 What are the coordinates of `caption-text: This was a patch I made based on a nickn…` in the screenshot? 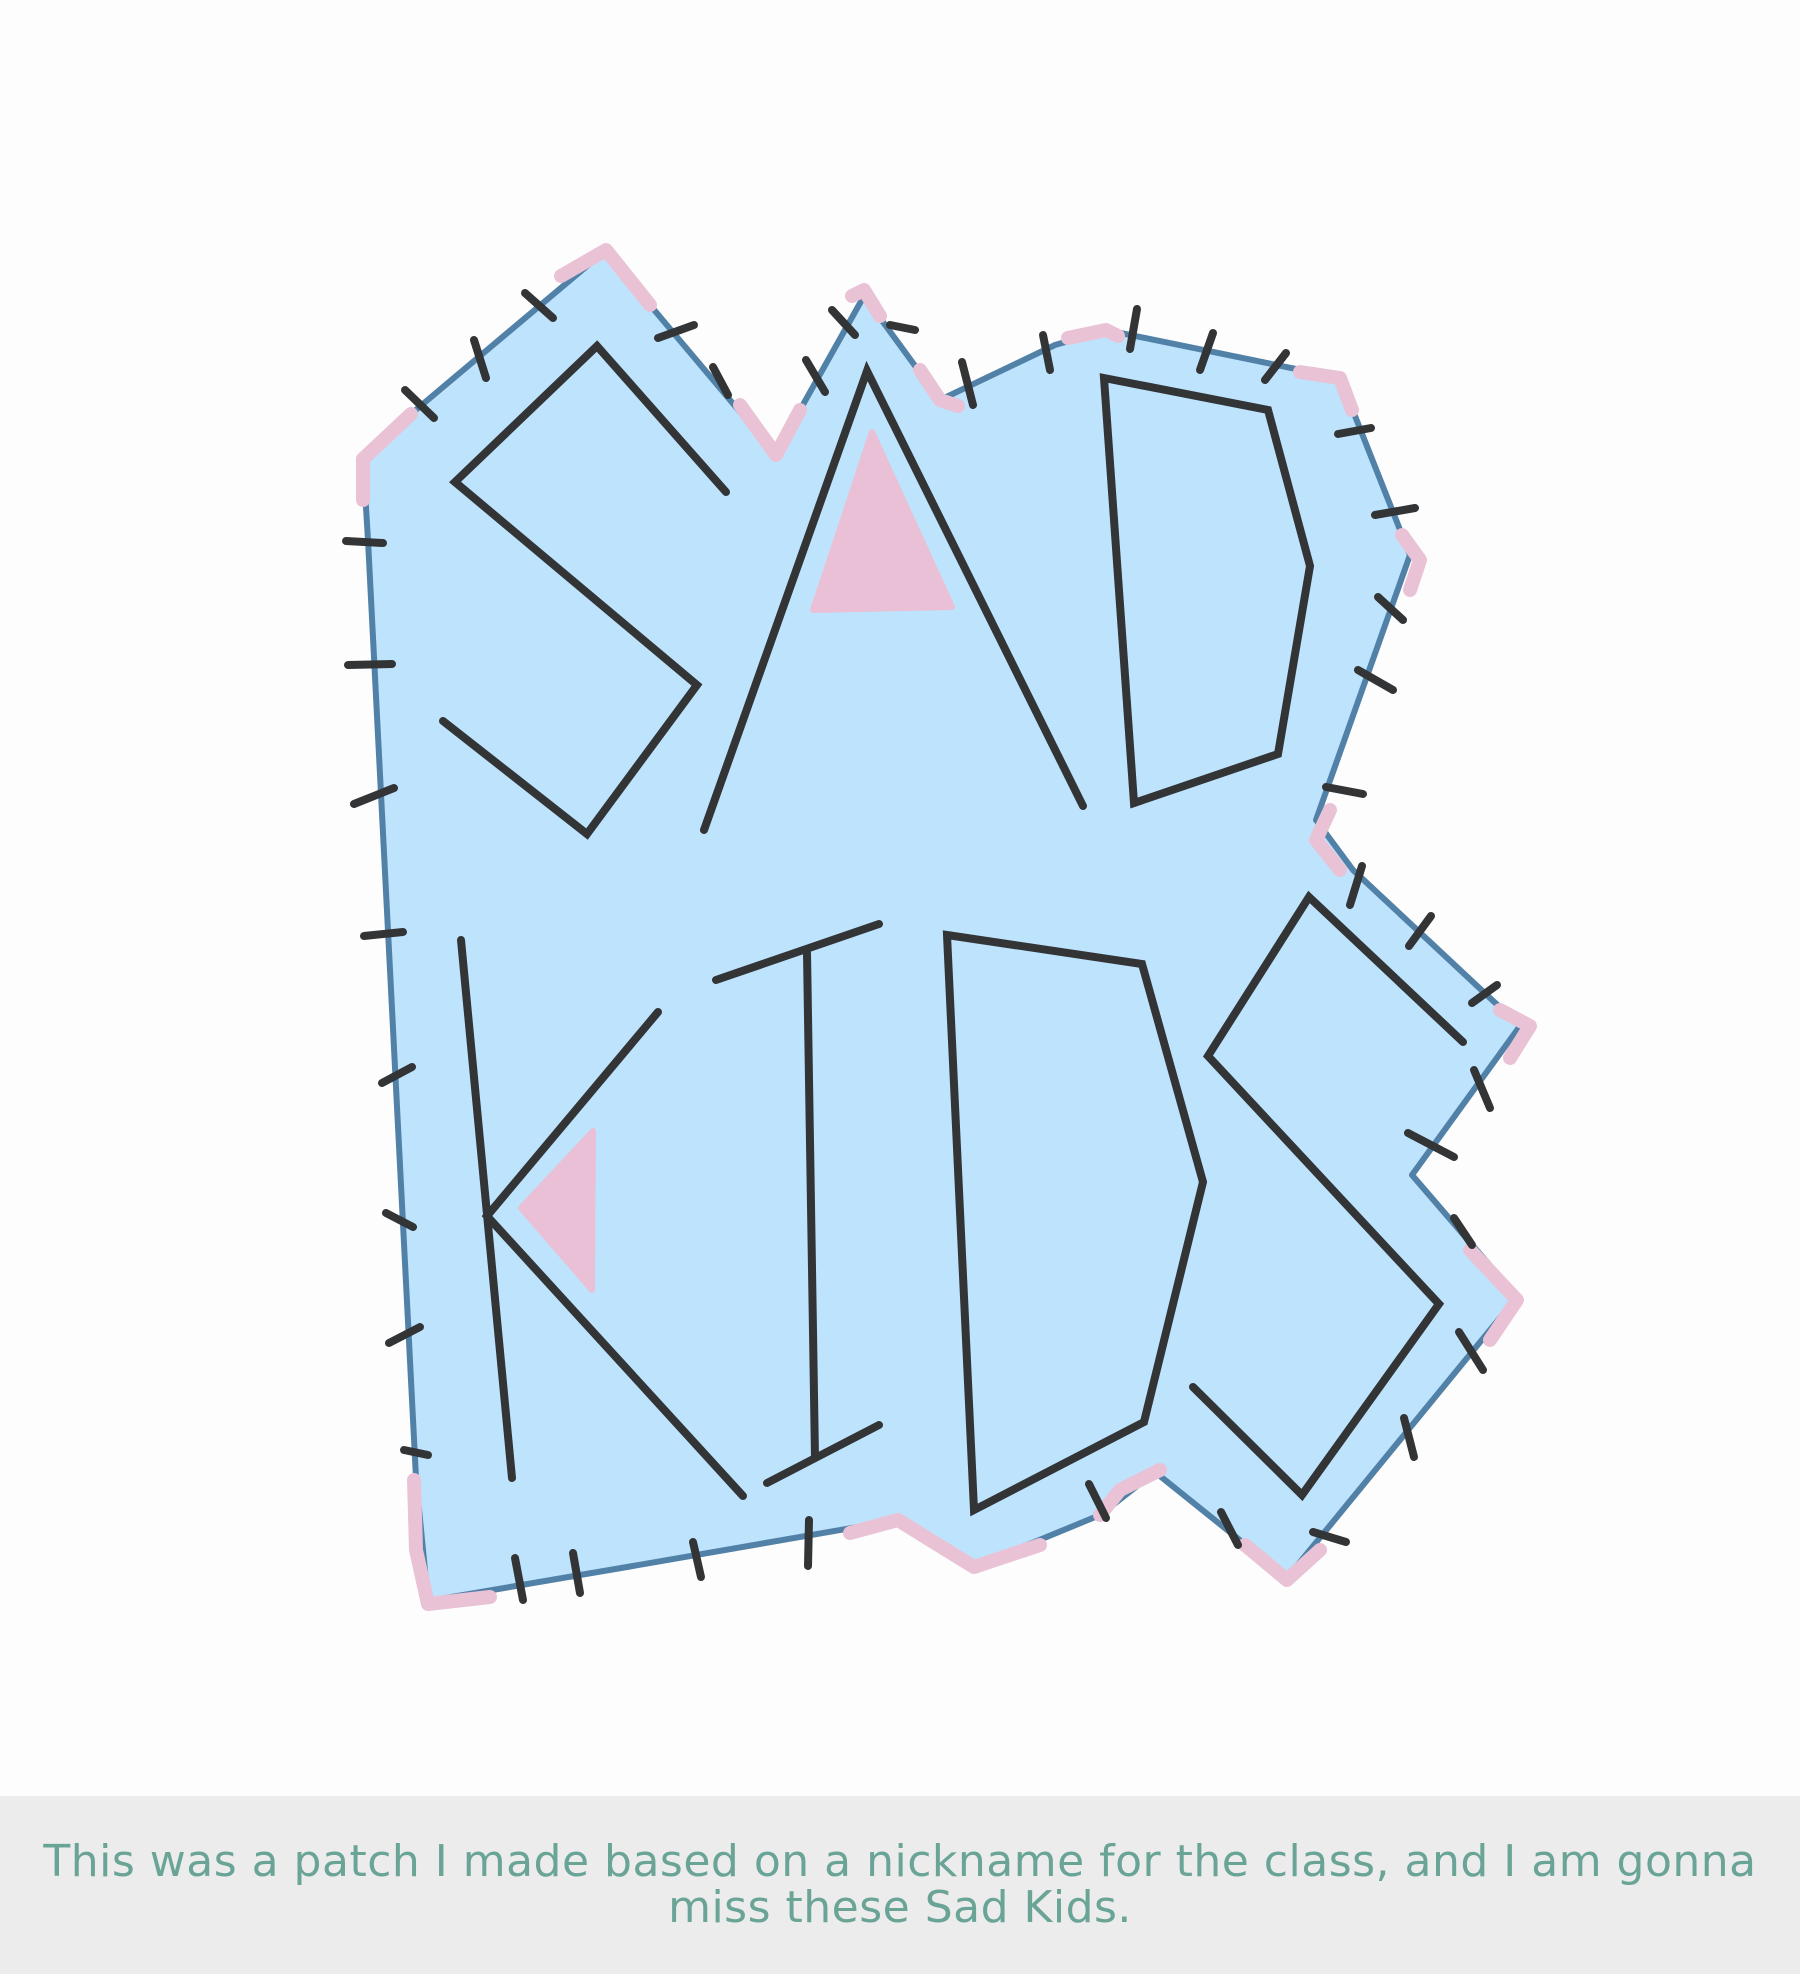 It's located at (900, 1884).